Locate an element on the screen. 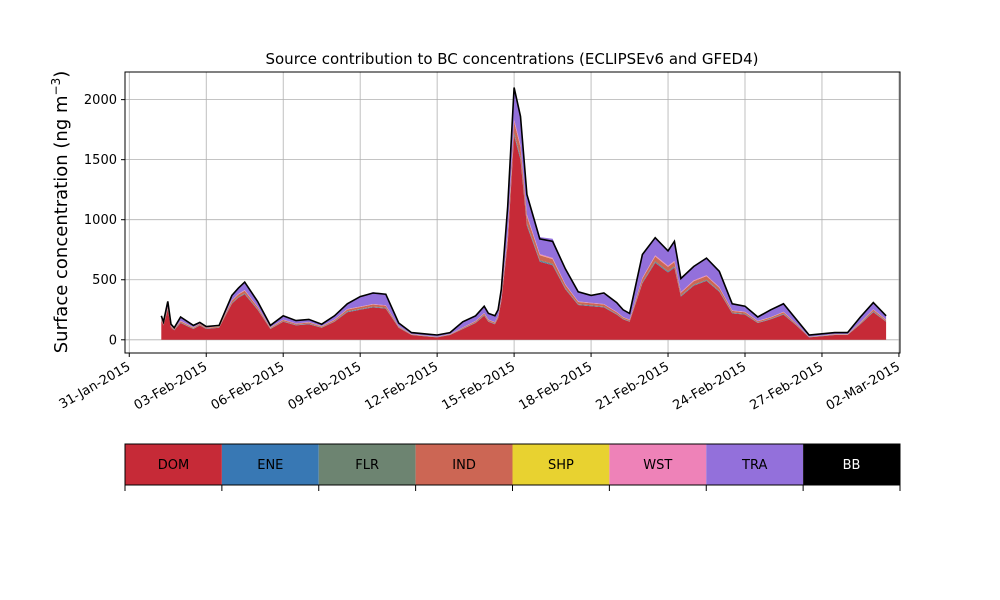 The height and width of the screenshot is (600, 1000). y-axis-label-superscript: −3 is located at coordinates (56, 87).